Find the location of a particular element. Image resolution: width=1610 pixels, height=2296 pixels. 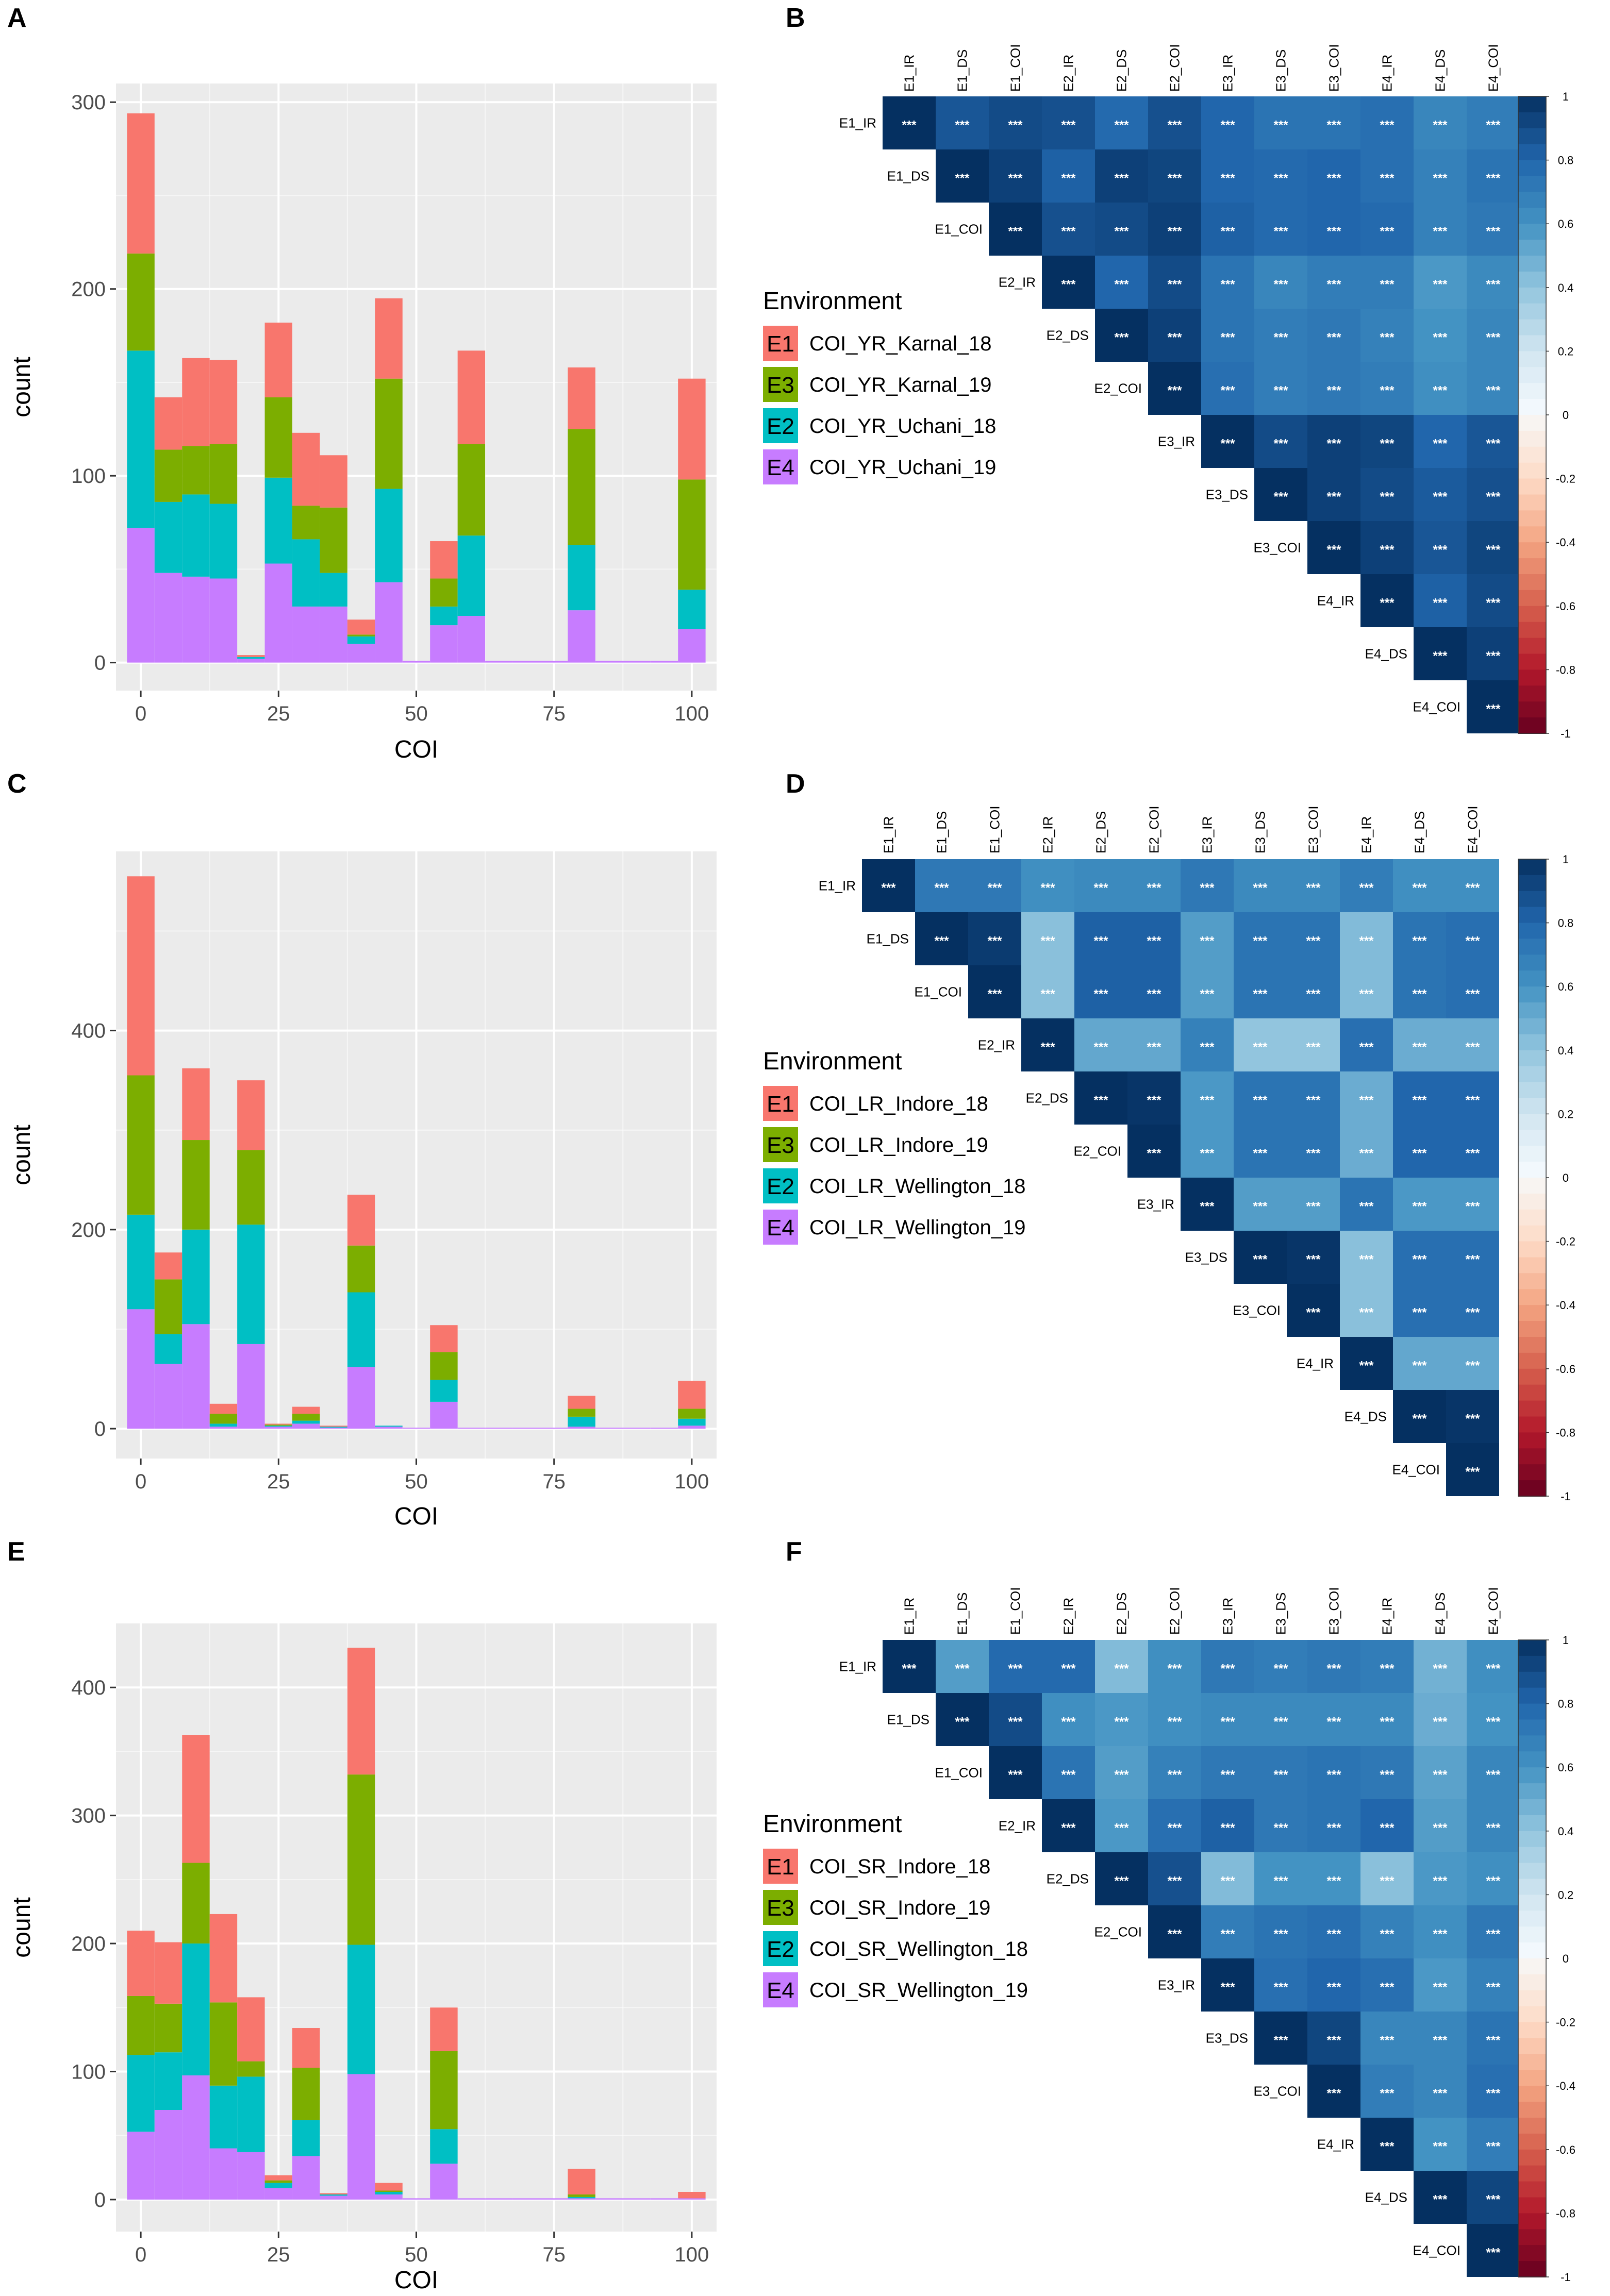

colorbar-tick-label: 0 is located at coordinates (1566, 1958).